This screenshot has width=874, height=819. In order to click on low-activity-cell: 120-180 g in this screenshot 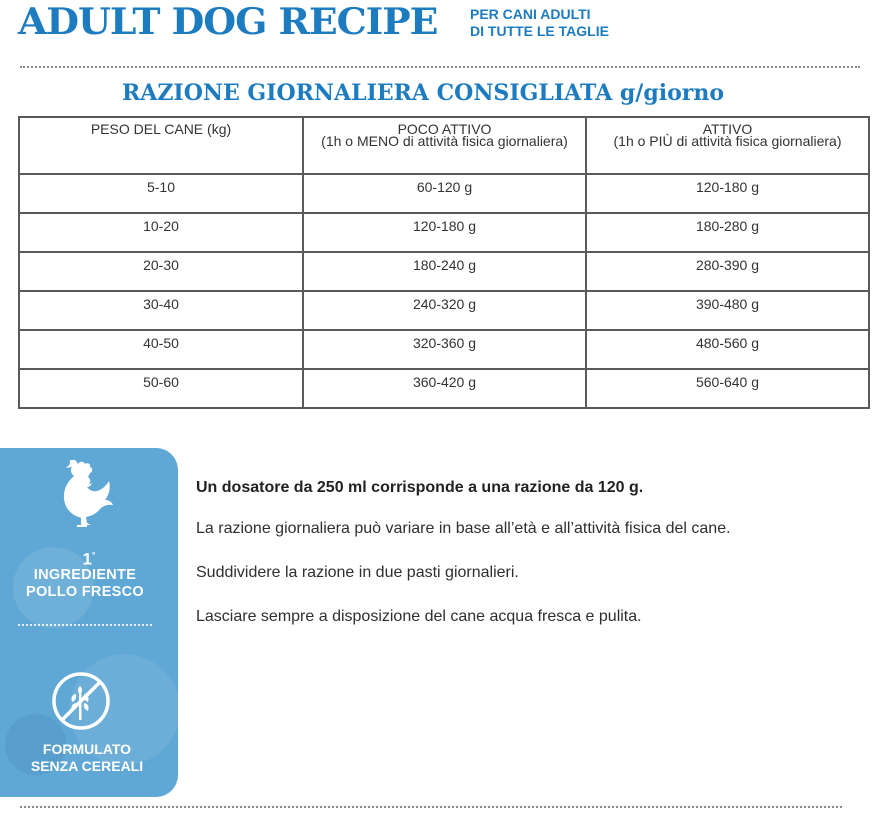, I will do `click(444, 232)`.